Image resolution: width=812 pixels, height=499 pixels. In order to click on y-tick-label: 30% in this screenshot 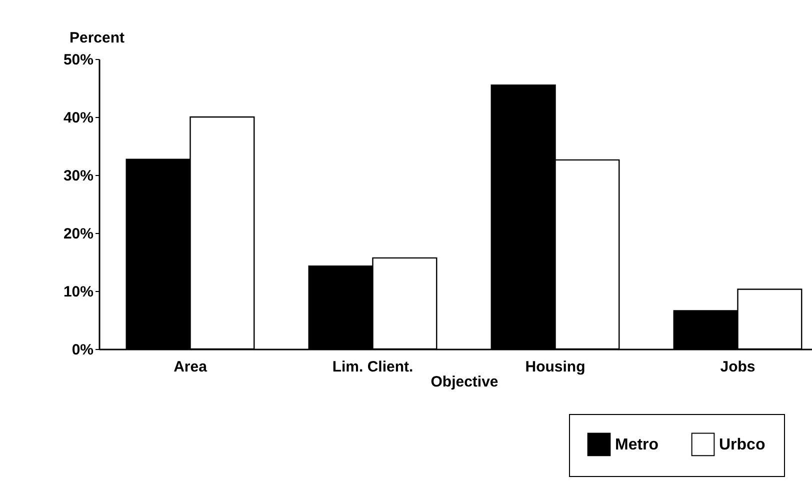, I will do `click(78, 176)`.